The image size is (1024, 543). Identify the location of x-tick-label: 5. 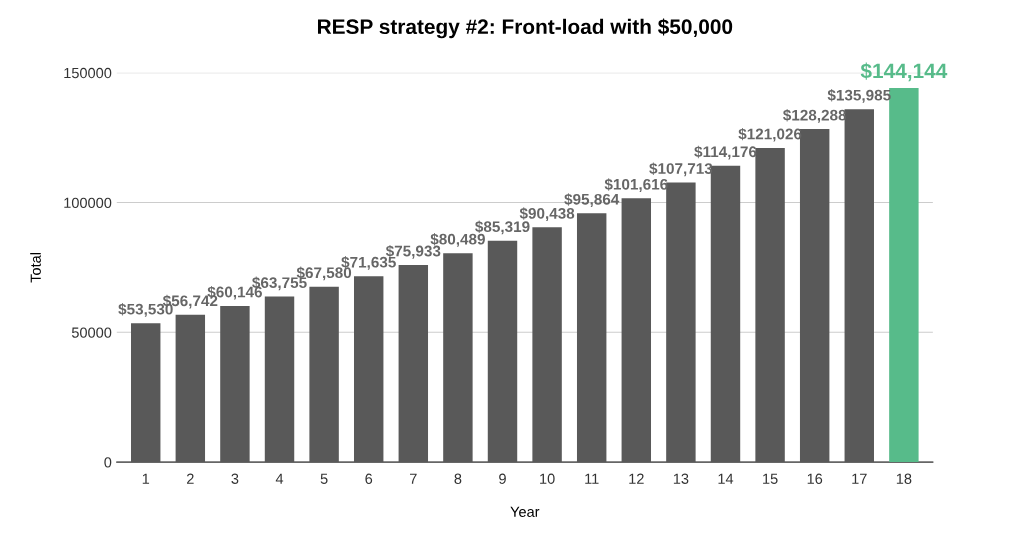
(324, 478).